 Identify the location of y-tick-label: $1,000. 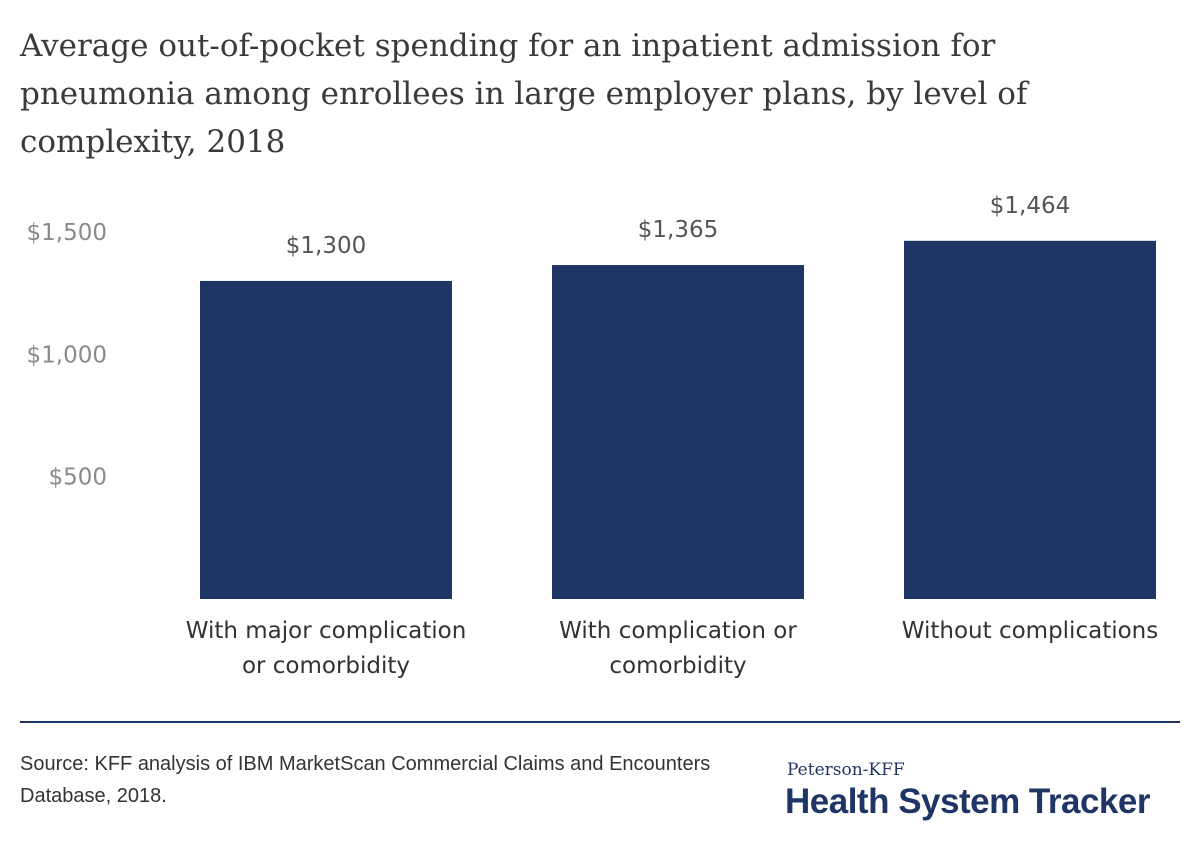
(67, 355).